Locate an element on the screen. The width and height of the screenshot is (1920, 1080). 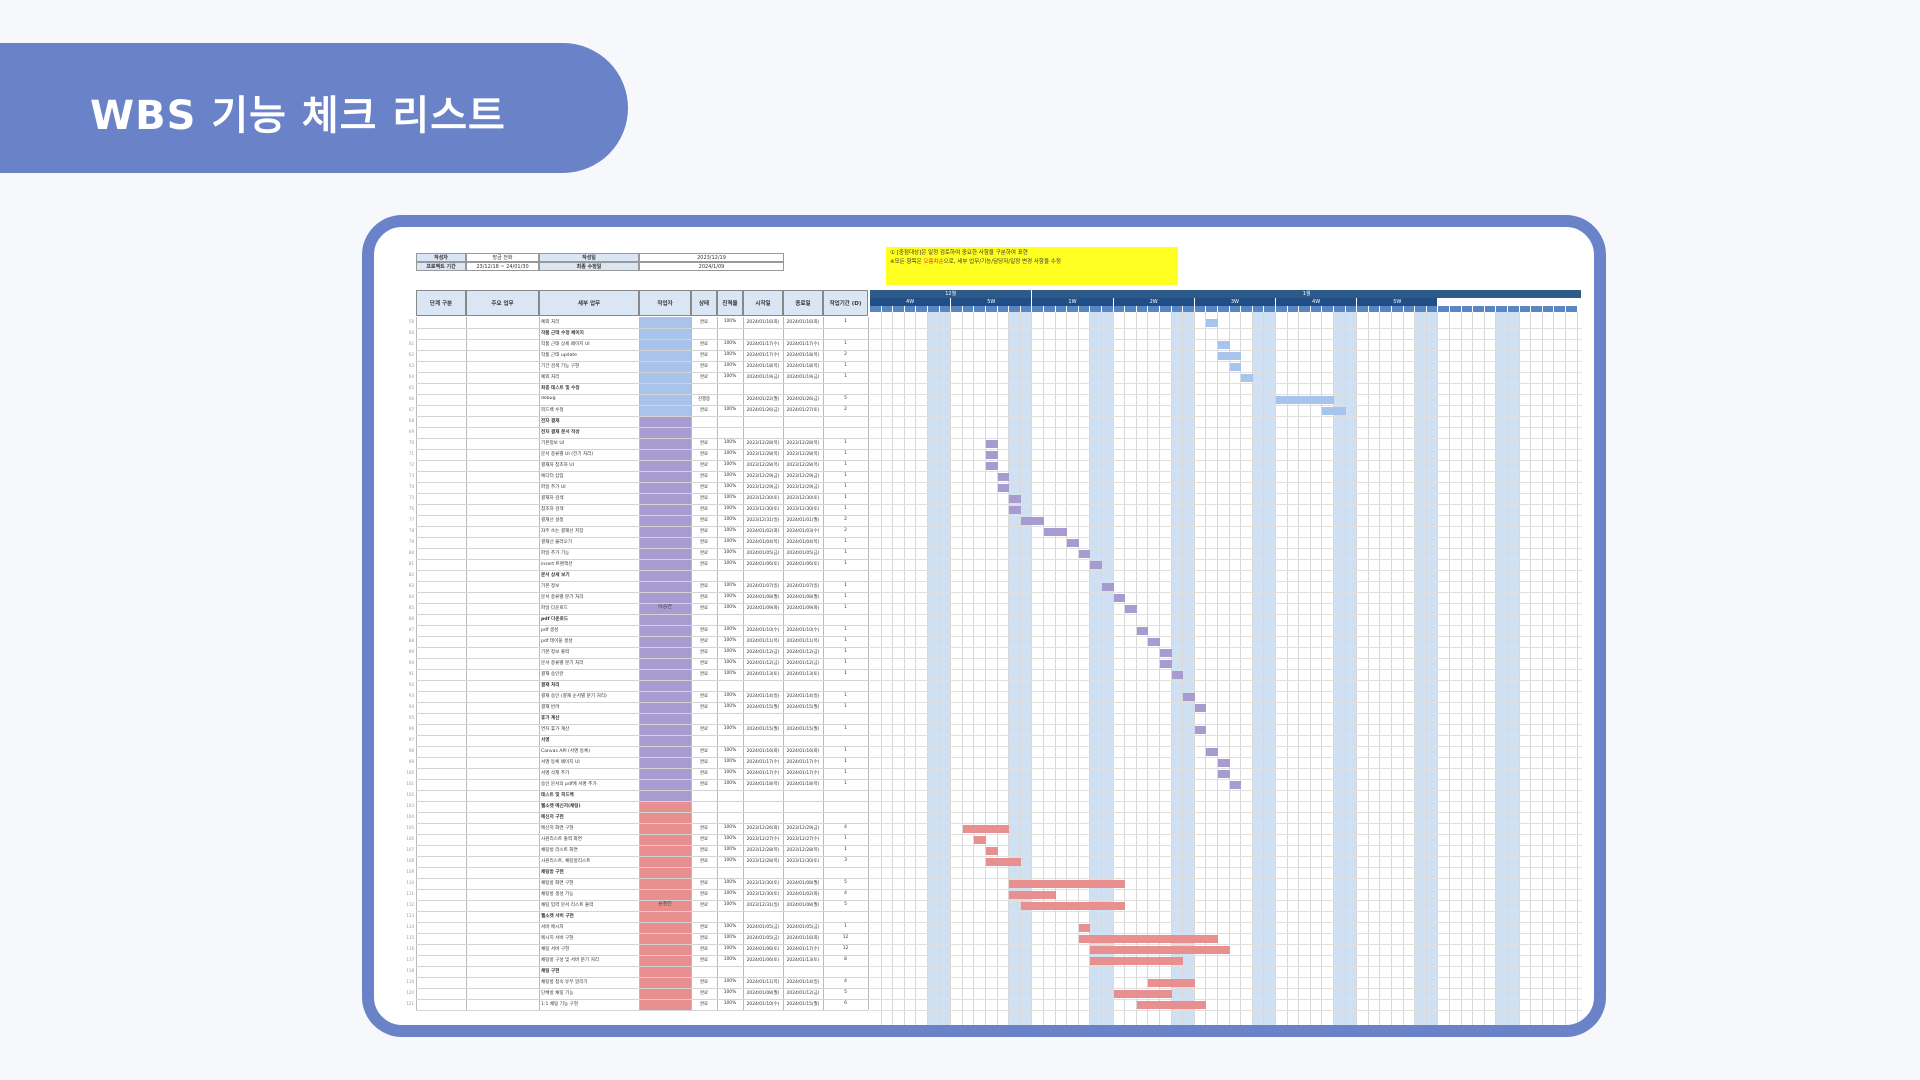
row-number: 62 is located at coordinates (411, 354).